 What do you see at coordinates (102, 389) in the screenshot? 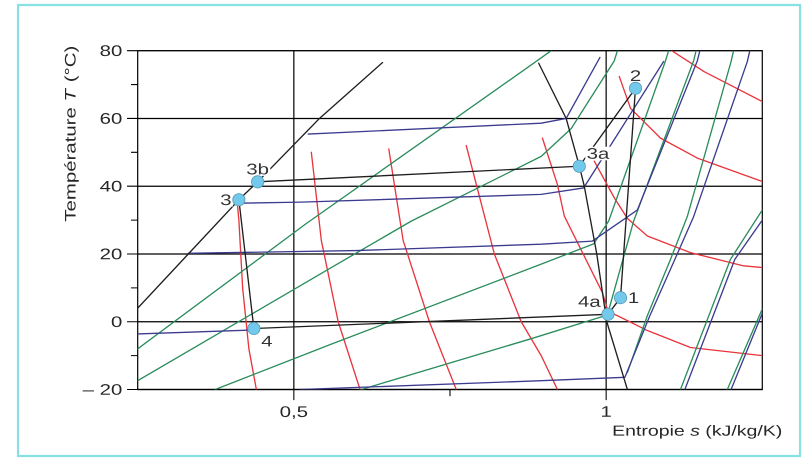
I see `y-tick-label: – 20` at bounding box center [102, 389].